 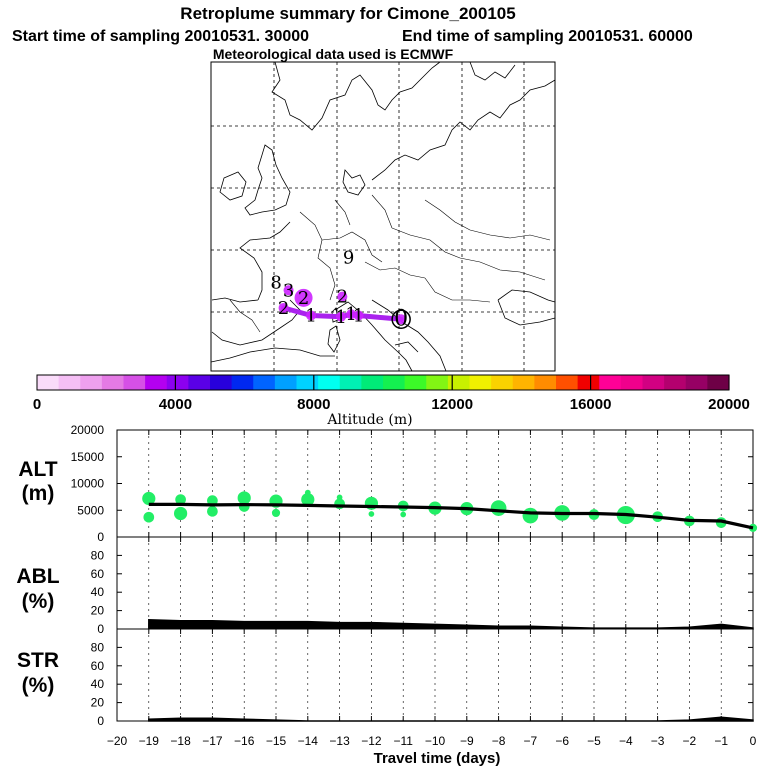 I want to click on coastline-finland, so click(x=492, y=71).